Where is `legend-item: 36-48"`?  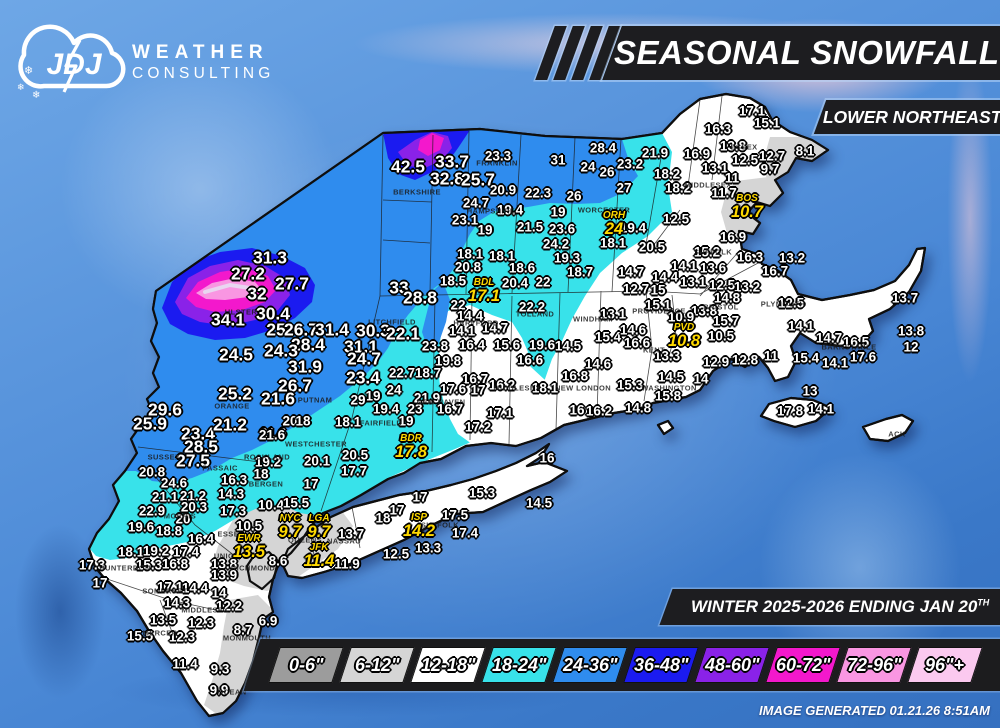 legend-item: 36-48" is located at coordinates (661, 665).